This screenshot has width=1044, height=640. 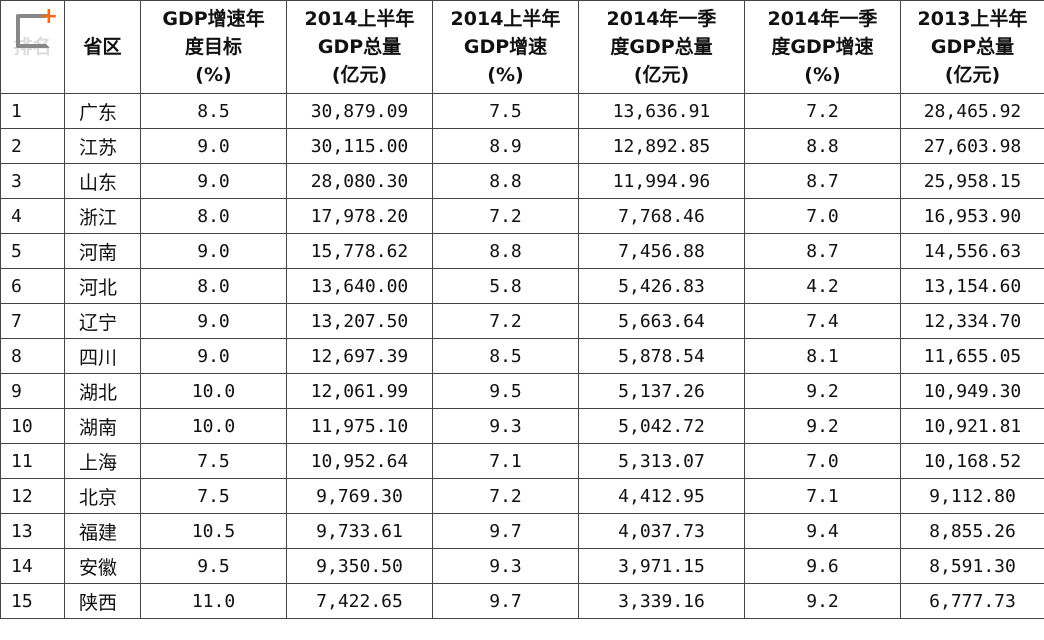 I want to click on column-header-line: (%), so click(x=822, y=75).